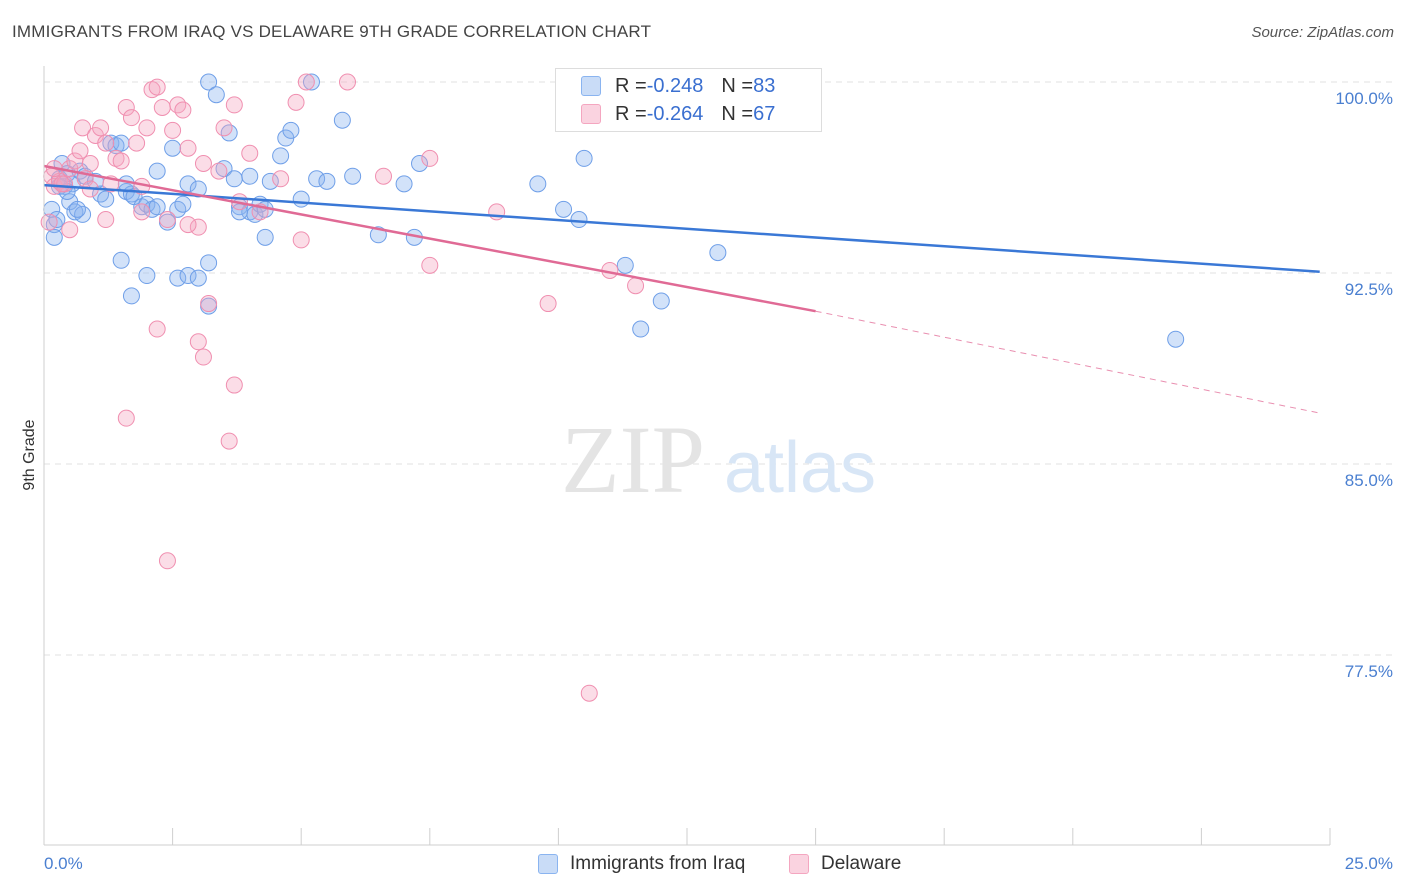  Describe the element at coordinates (737, 113) in the screenshot. I see `n-label: N =` at that location.